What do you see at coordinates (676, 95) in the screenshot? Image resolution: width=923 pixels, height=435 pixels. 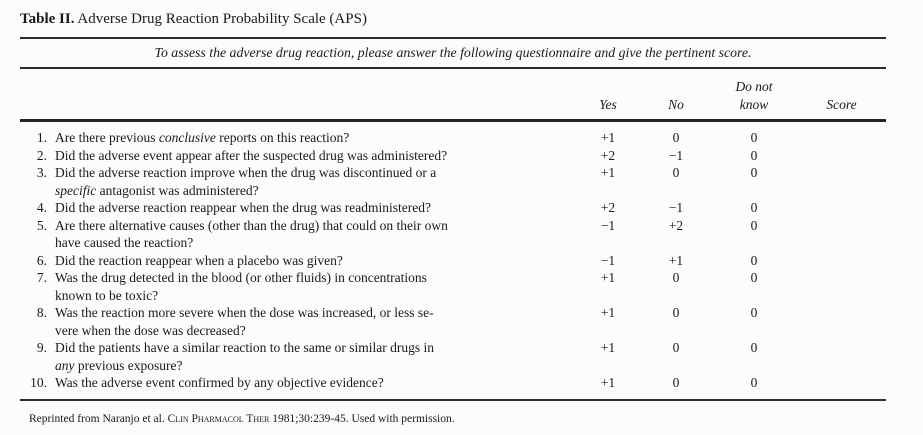 I see `no-column-header: No` at bounding box center [676, 95].